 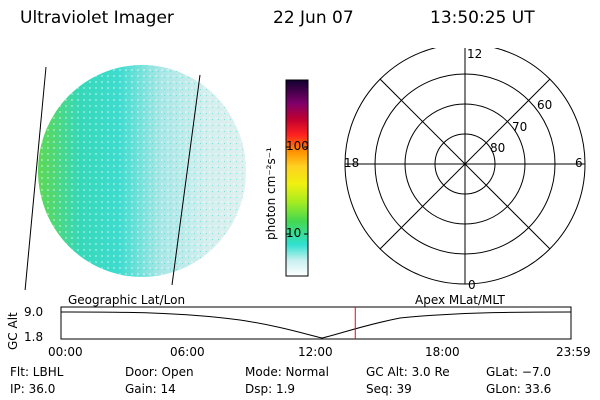 What do you see at coordinates (520, 127) in the screenshot?
I see `lat-label-70: 70` at bounding box center [520, 127].